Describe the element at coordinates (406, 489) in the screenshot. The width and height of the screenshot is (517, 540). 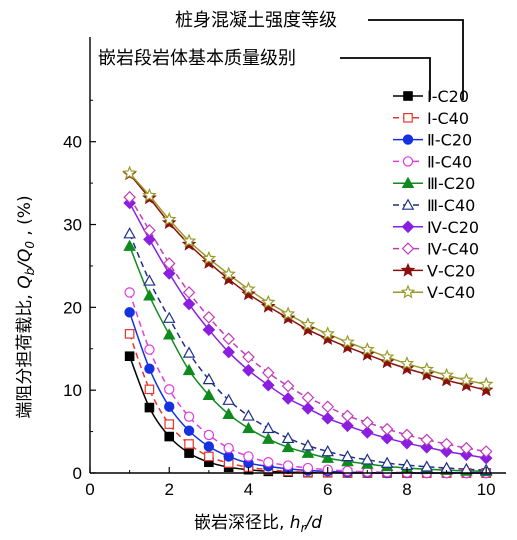
I see `x-tick-label: 8` at that location.